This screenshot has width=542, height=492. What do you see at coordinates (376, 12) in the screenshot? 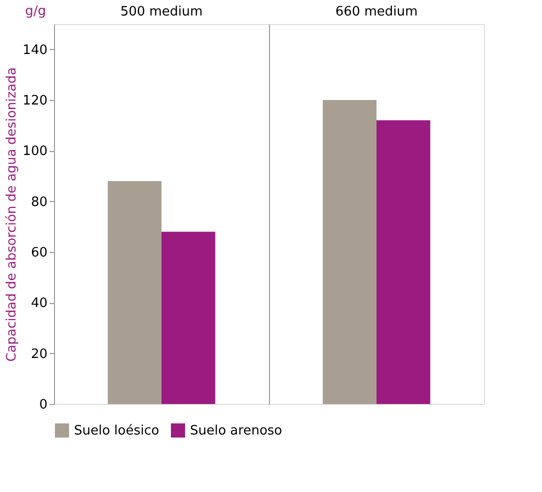
I see `x-tick-label: 660 medium` at bounding box center [376, 12].